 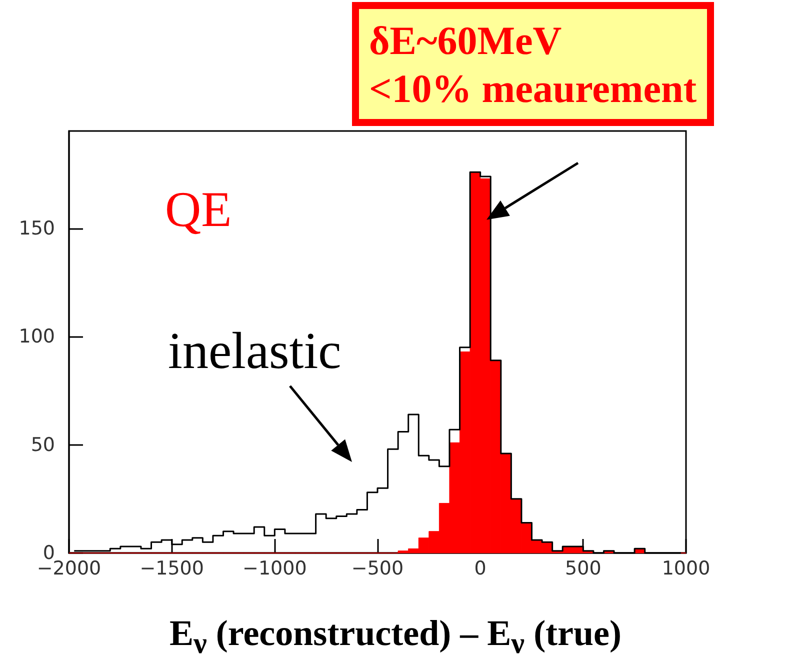 What do you see at coordinates (172, 569) in the screenshot?
I see `x-tick-label: −1500` at bounding box center [172, 569].